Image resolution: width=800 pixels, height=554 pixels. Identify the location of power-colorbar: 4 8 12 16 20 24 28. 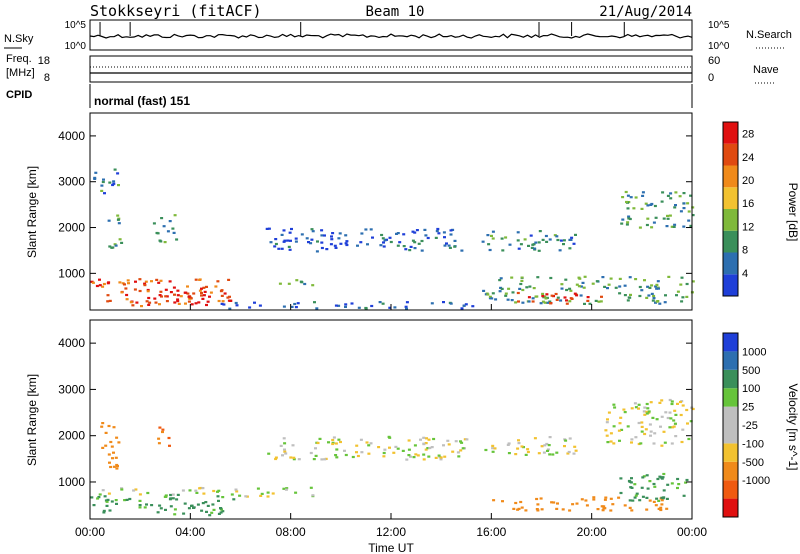
(738, 209).